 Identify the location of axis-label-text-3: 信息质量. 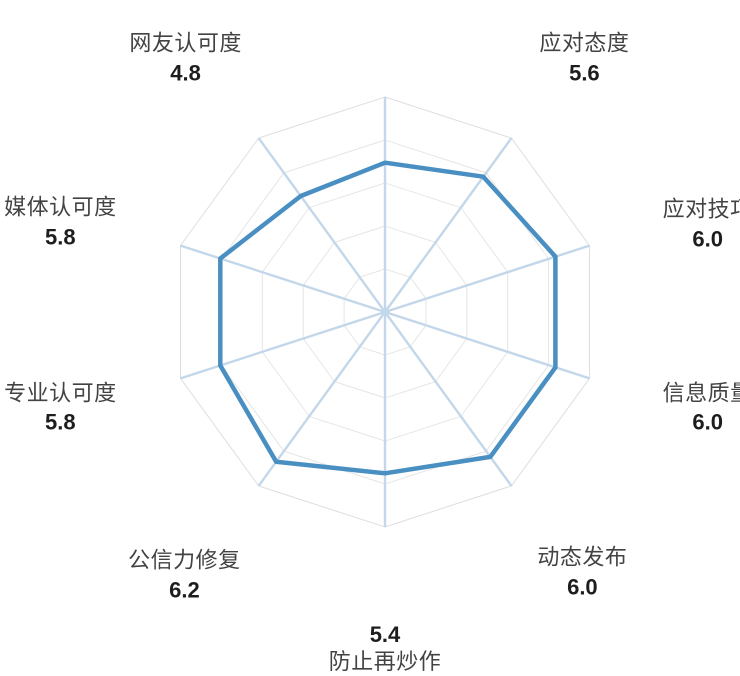
(701, 394).